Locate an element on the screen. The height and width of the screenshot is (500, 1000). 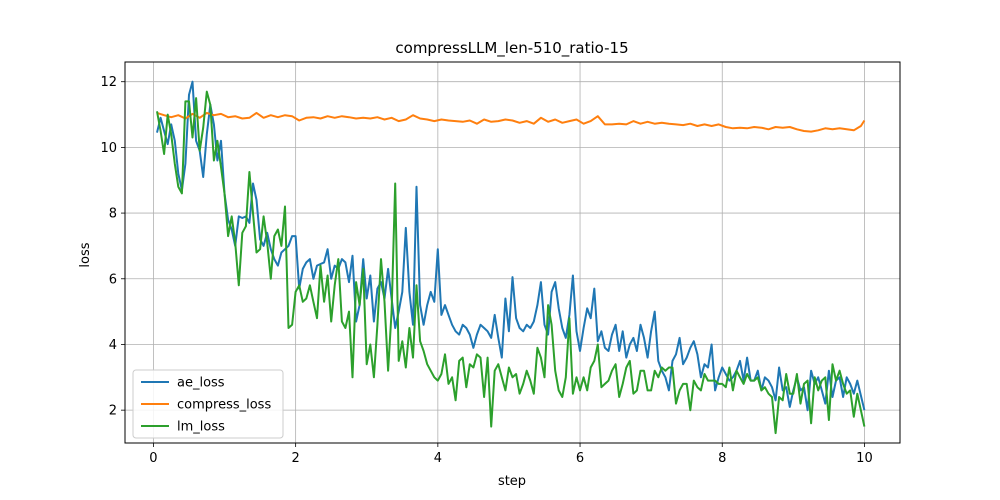
legend-label-lm_loss: lm_loss is located at coordinates (201, 427).